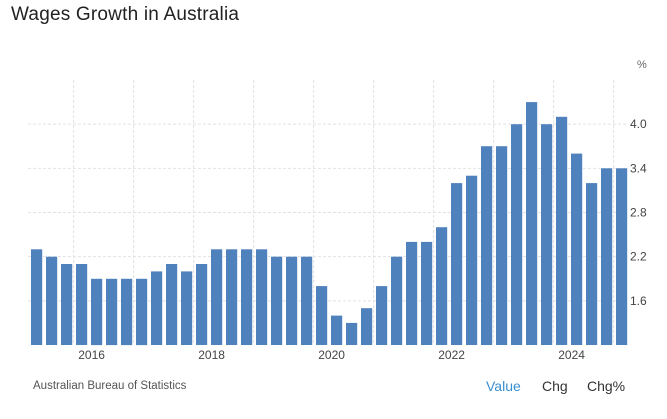 The height and width of the screenshot is (419, 667). I want to click on y-tick-label: 1.6, so click(638, 301).